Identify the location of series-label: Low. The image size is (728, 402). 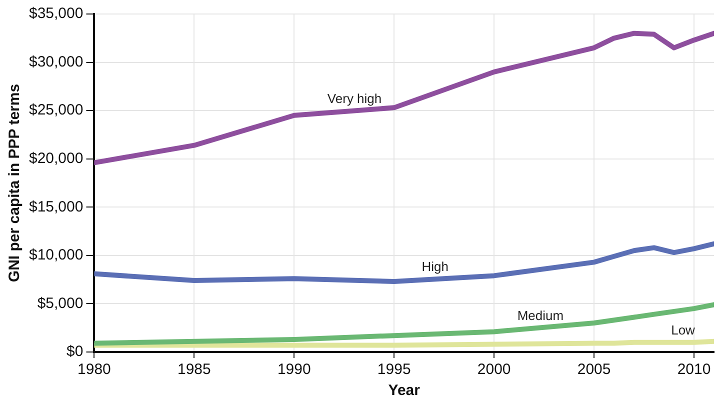
(683, 330).